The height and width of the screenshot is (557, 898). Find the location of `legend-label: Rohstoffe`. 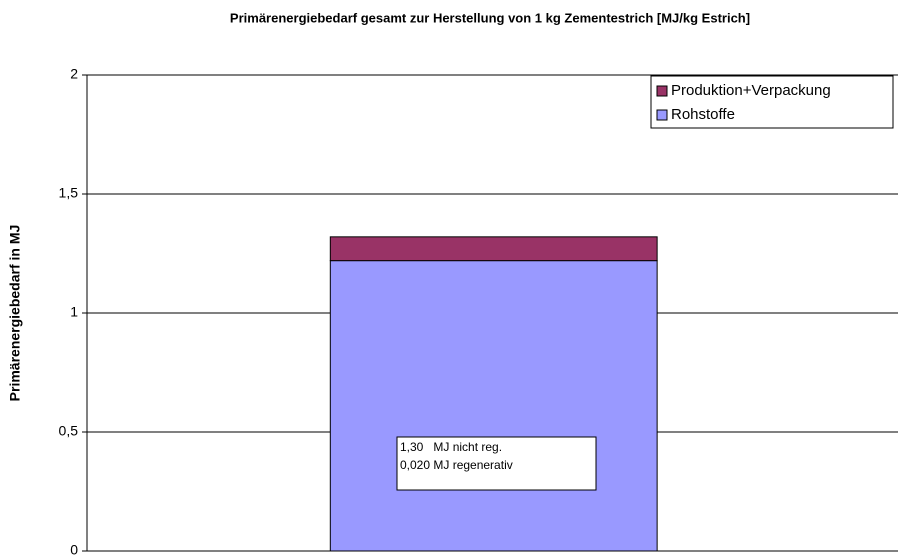

legend-label: Rohstoffe is located at coordinates (703, 114).